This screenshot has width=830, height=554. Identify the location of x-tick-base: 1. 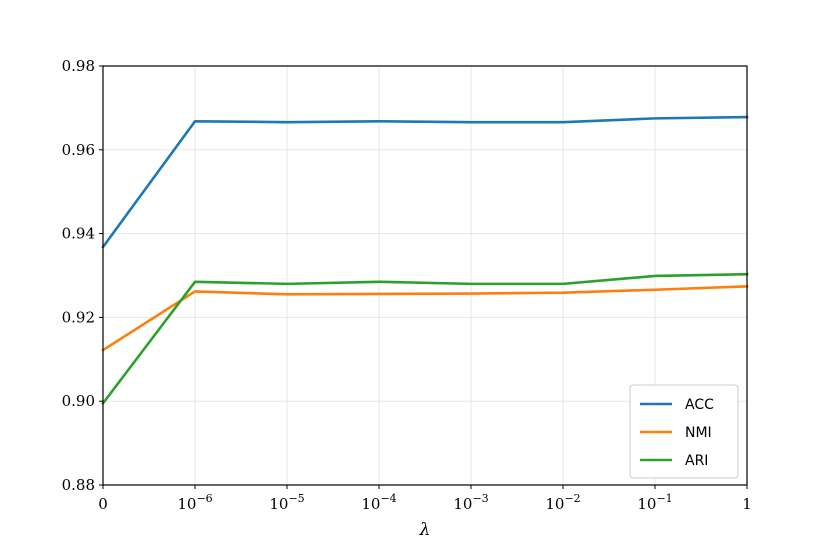
(747, 504).